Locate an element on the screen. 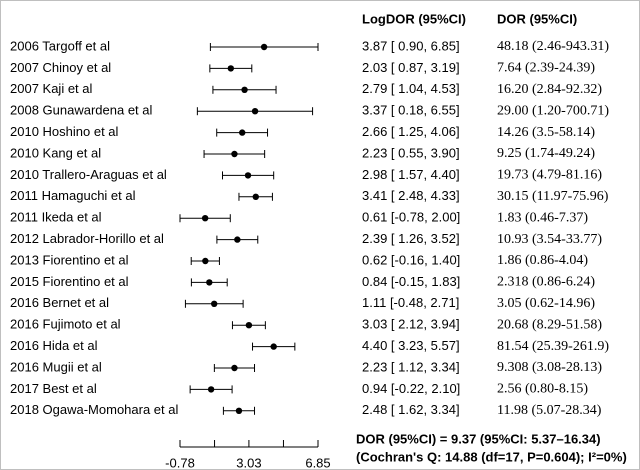  study-label: 2010 Hoshino et al is located at coordinates (64, 131).